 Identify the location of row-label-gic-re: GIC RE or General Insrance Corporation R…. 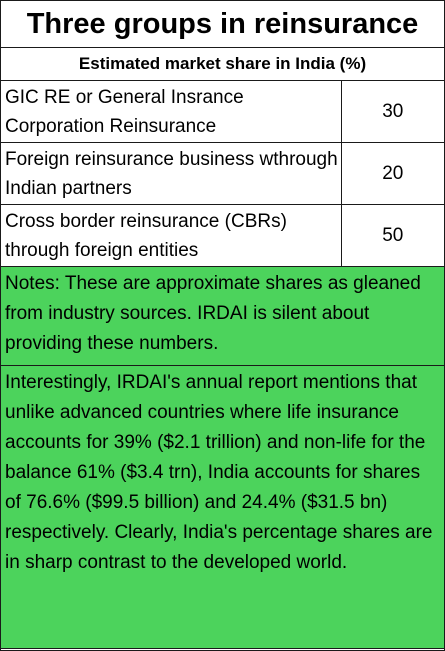
(171, 111).